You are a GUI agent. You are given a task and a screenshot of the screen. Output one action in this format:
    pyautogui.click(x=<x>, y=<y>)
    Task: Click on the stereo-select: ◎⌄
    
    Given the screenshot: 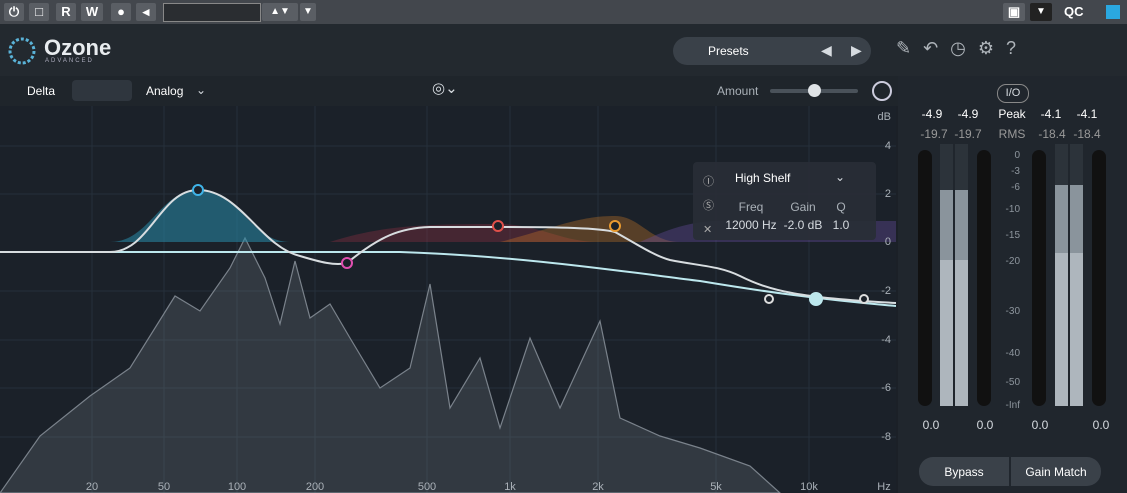 What is the action you would take?
    pyautogui.click(x=445, y=88)
    